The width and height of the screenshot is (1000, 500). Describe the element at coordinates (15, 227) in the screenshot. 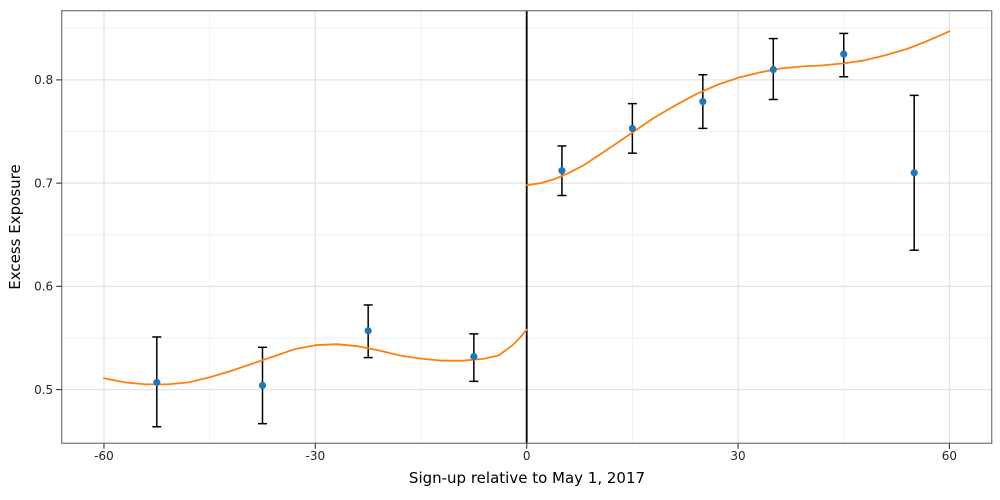

I see `y-axis-title: Excess Exposure` at that location.